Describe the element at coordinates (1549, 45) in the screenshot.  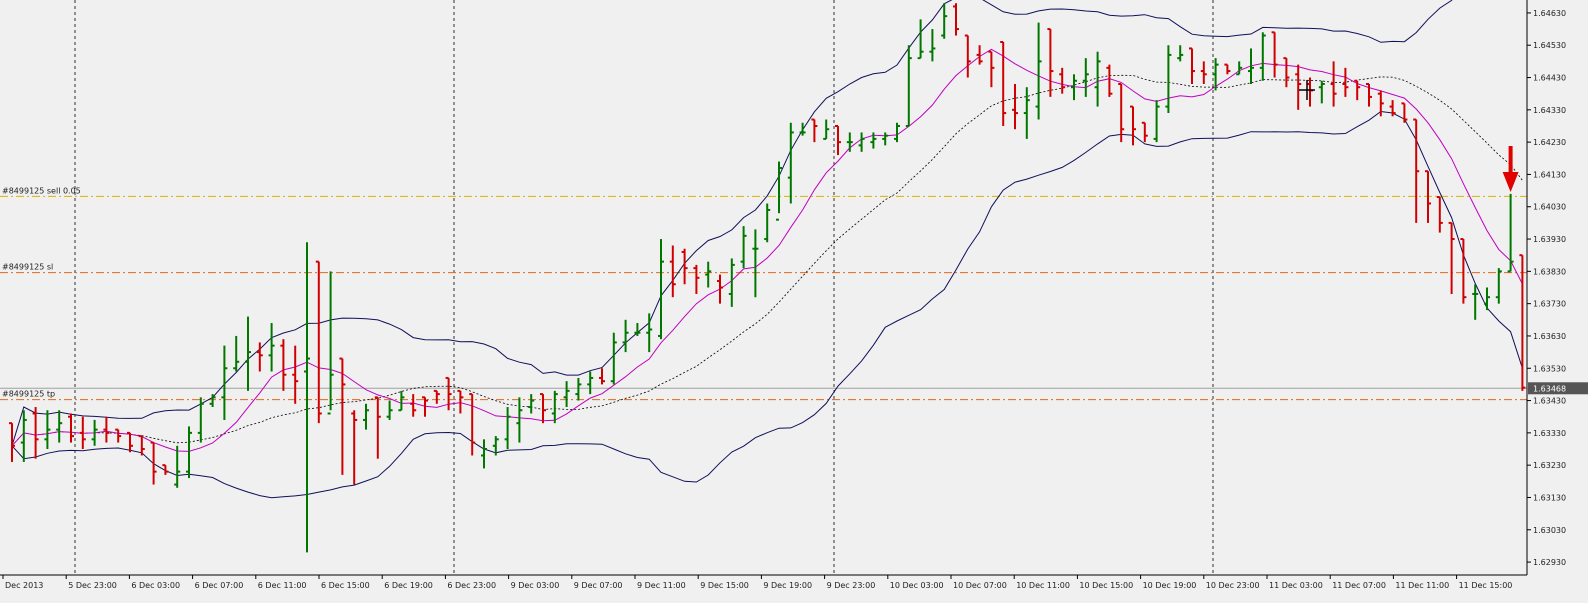
I see `y-tick-label-1: 1.64530` at that location.